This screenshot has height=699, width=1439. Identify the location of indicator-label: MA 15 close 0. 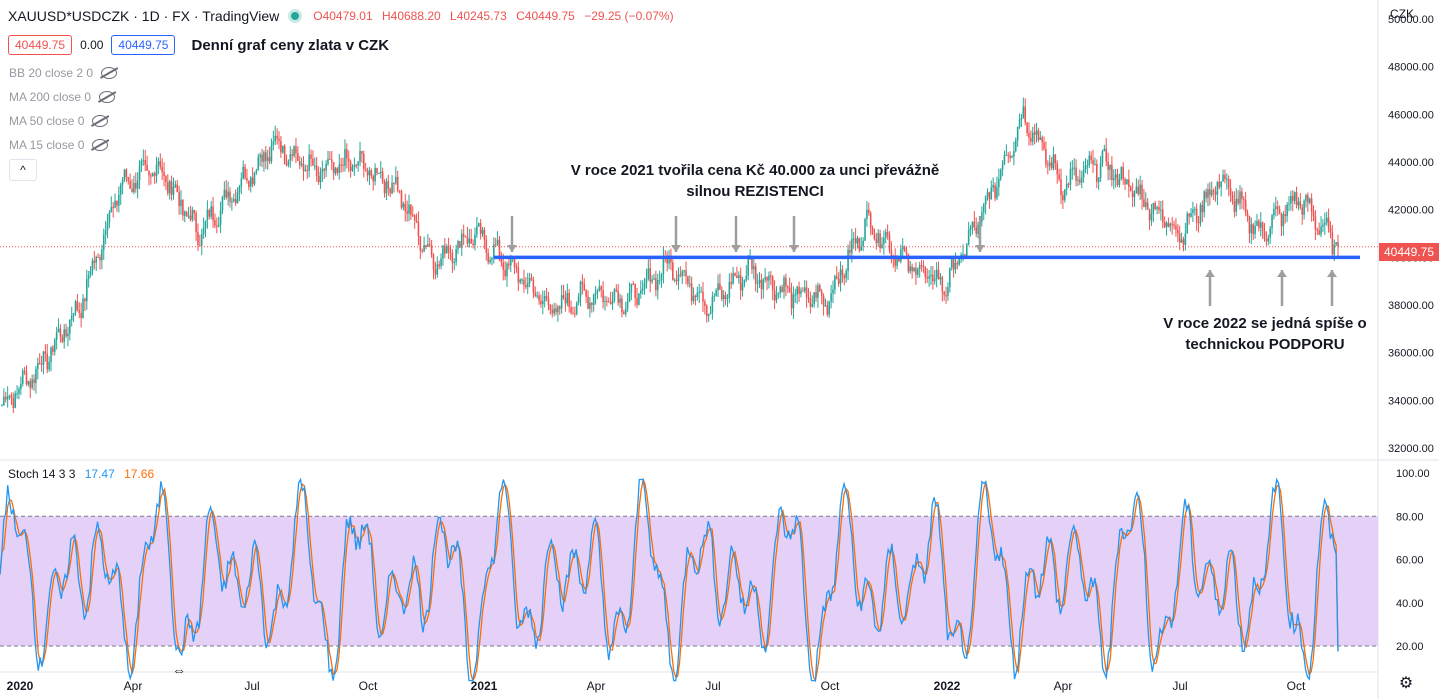
(47, 145).